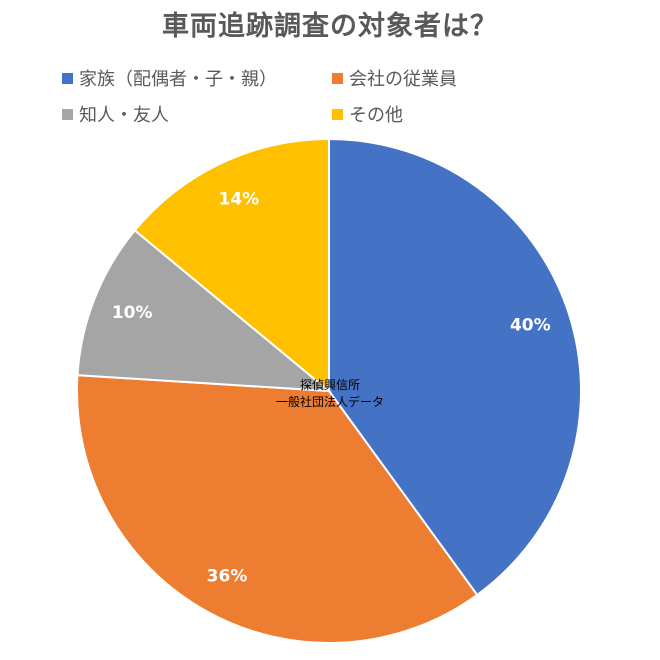  Describe the element at coordinates (530, 326) in the screenshot. I see `data-label-family: 40%` at that location.